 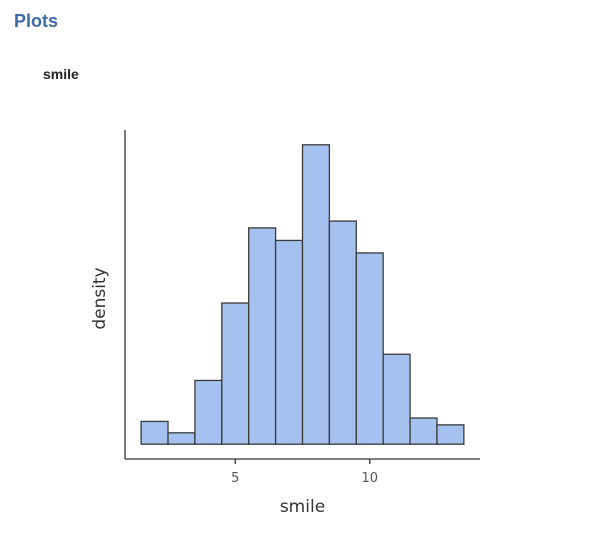 What do you see at coordinates (235, 478) in the screenshot?
I see `x-tick-label: 5` at bounding box center [235, 478].